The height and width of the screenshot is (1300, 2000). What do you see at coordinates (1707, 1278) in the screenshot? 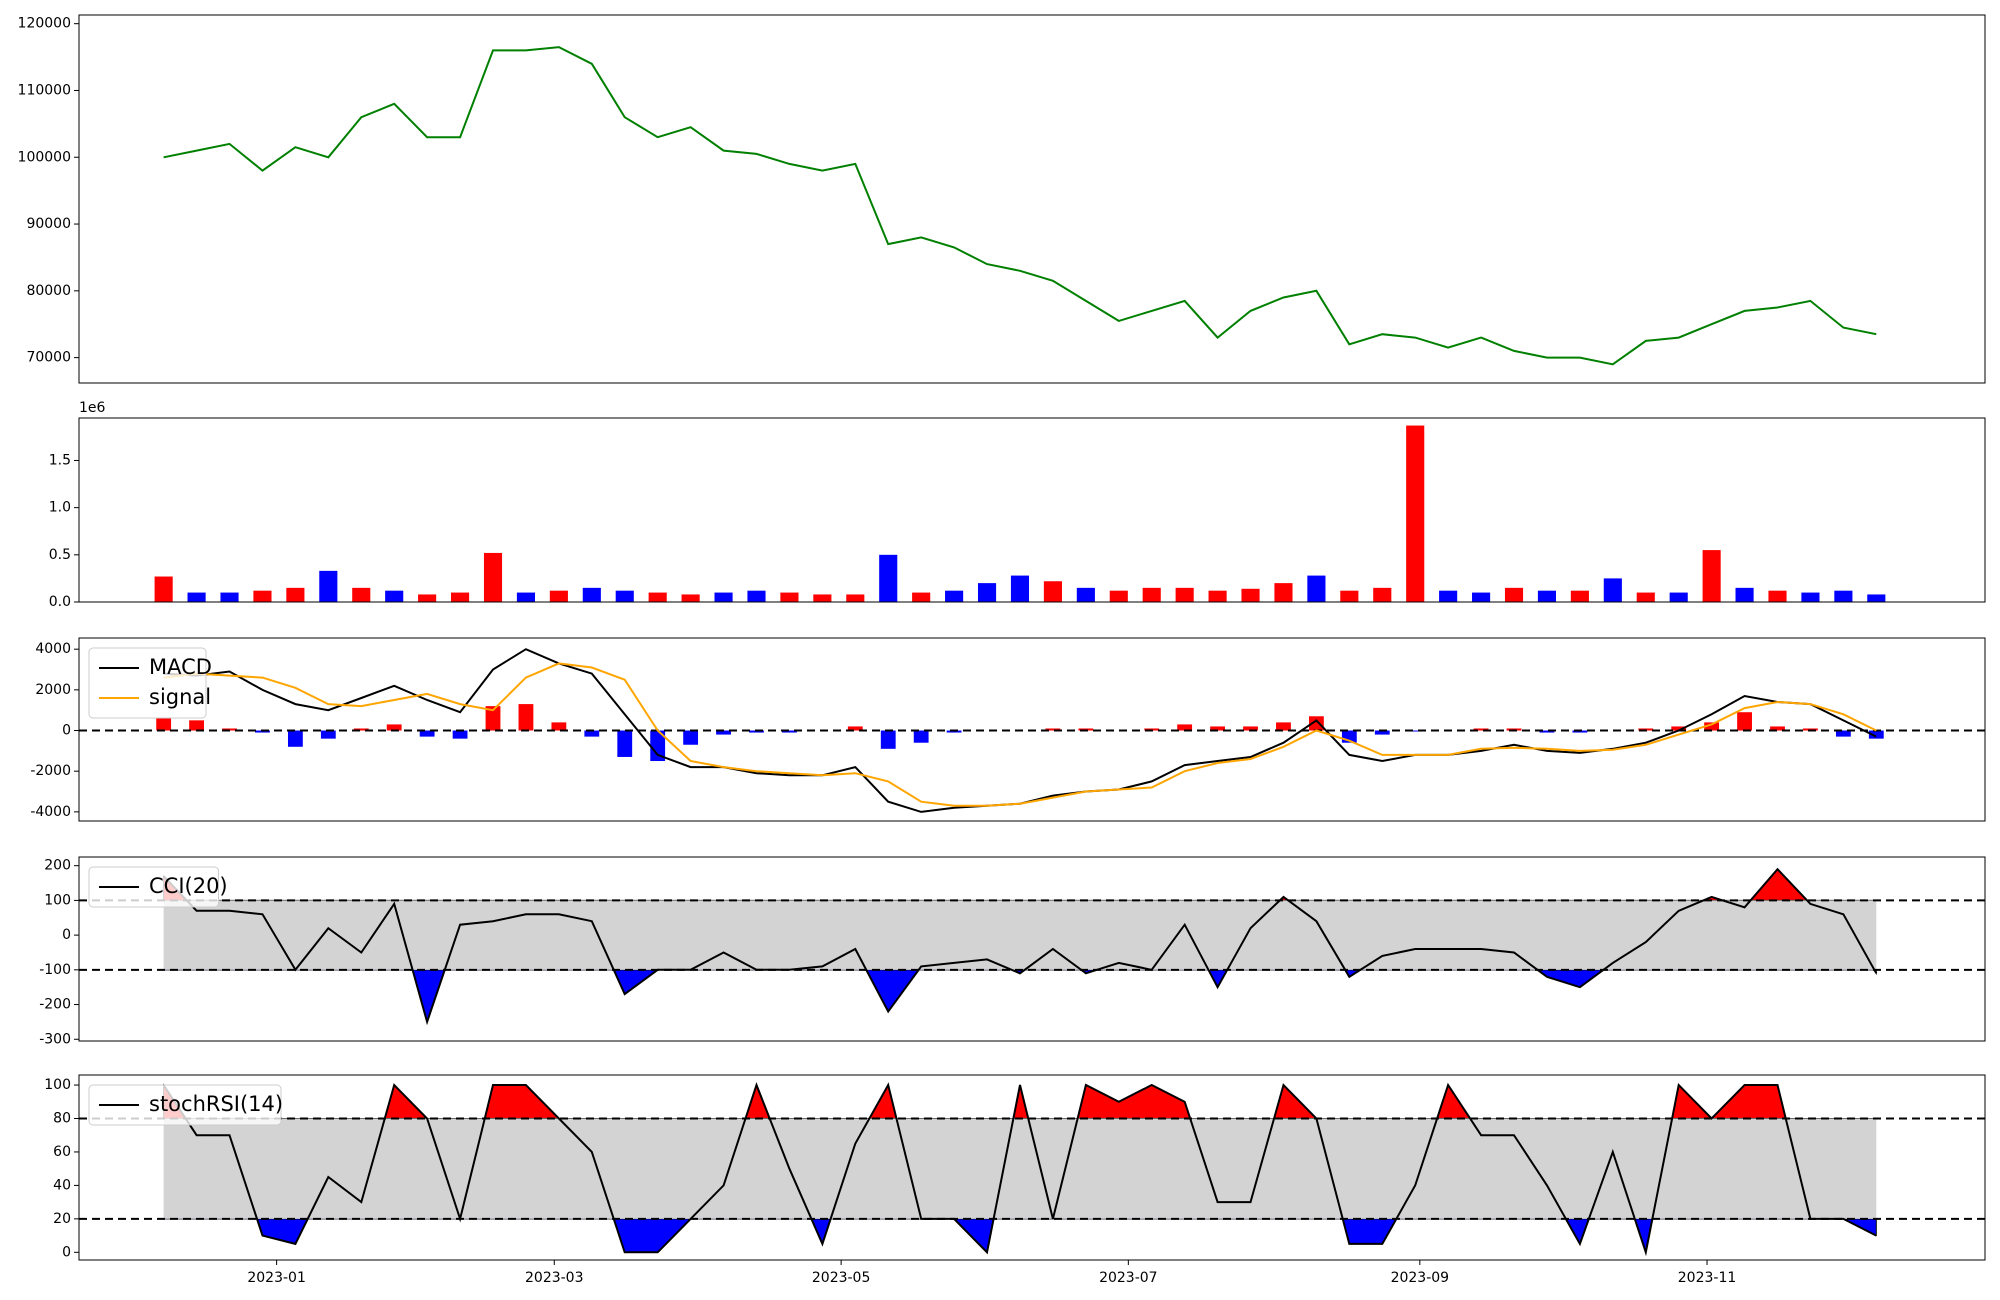
I see `x-tick-label: 2023-11` at bounding box center [1707, 1278].